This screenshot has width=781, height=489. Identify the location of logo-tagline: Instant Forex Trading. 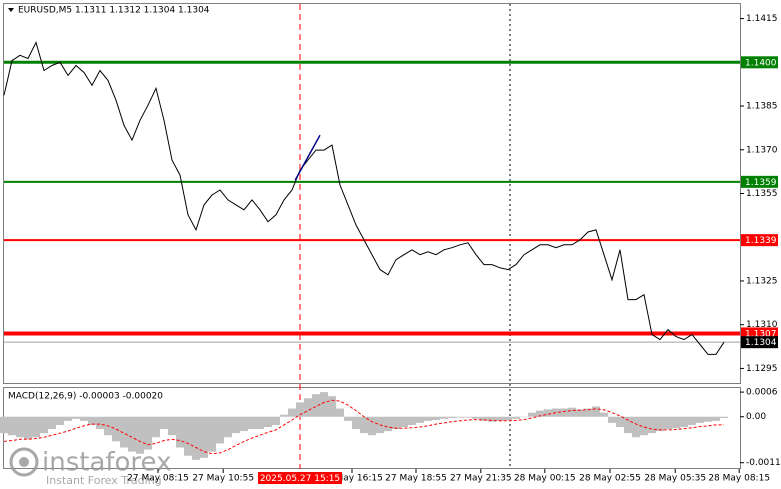
(104, 480).